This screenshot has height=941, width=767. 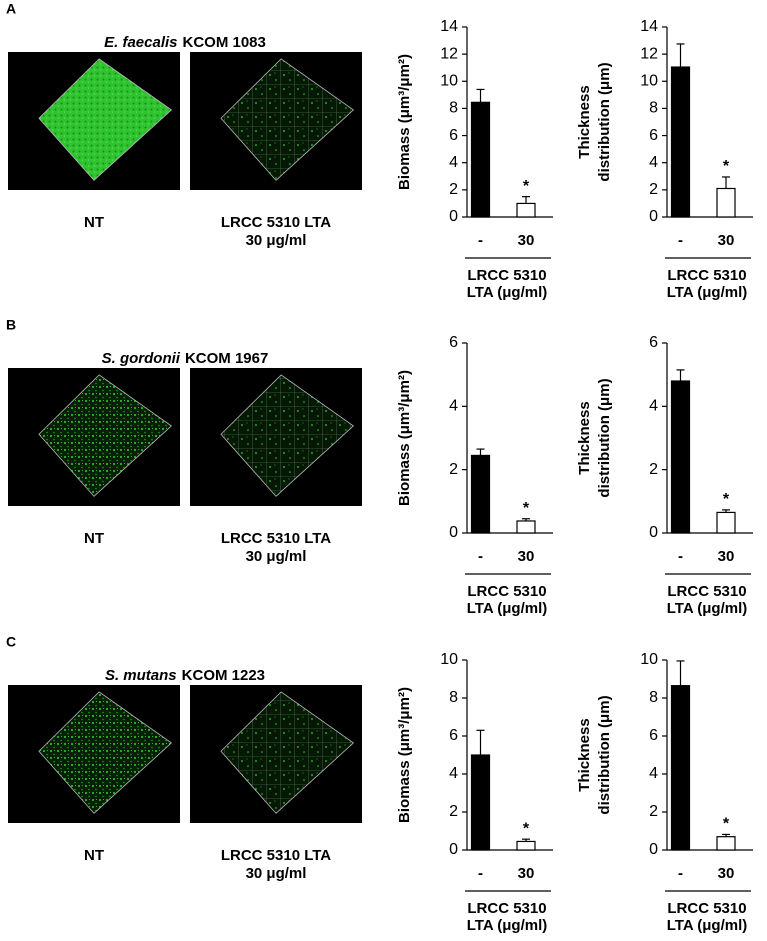 I want to click on panel-title: S. mutans KCOM 1223, so click(x=185, y=675).